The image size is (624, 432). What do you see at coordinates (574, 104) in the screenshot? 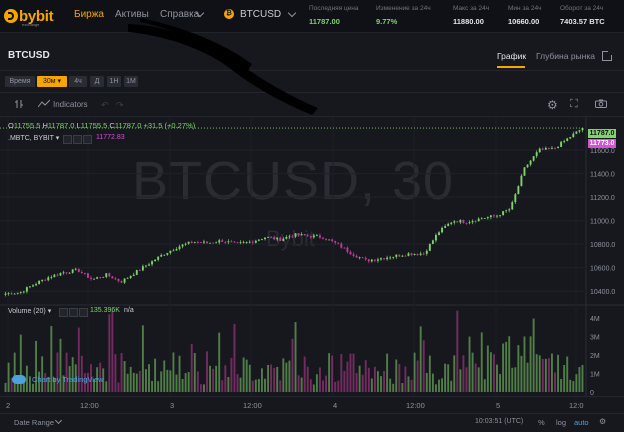
I see `fullscreen-icon: ⛶` at bounding box center [574, 104].